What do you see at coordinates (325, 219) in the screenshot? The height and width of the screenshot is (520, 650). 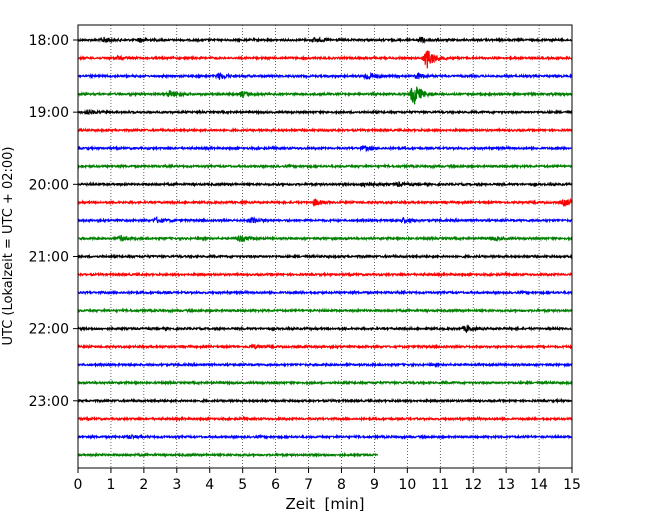 I see `trace-2030` at bounding box center [325, 219].